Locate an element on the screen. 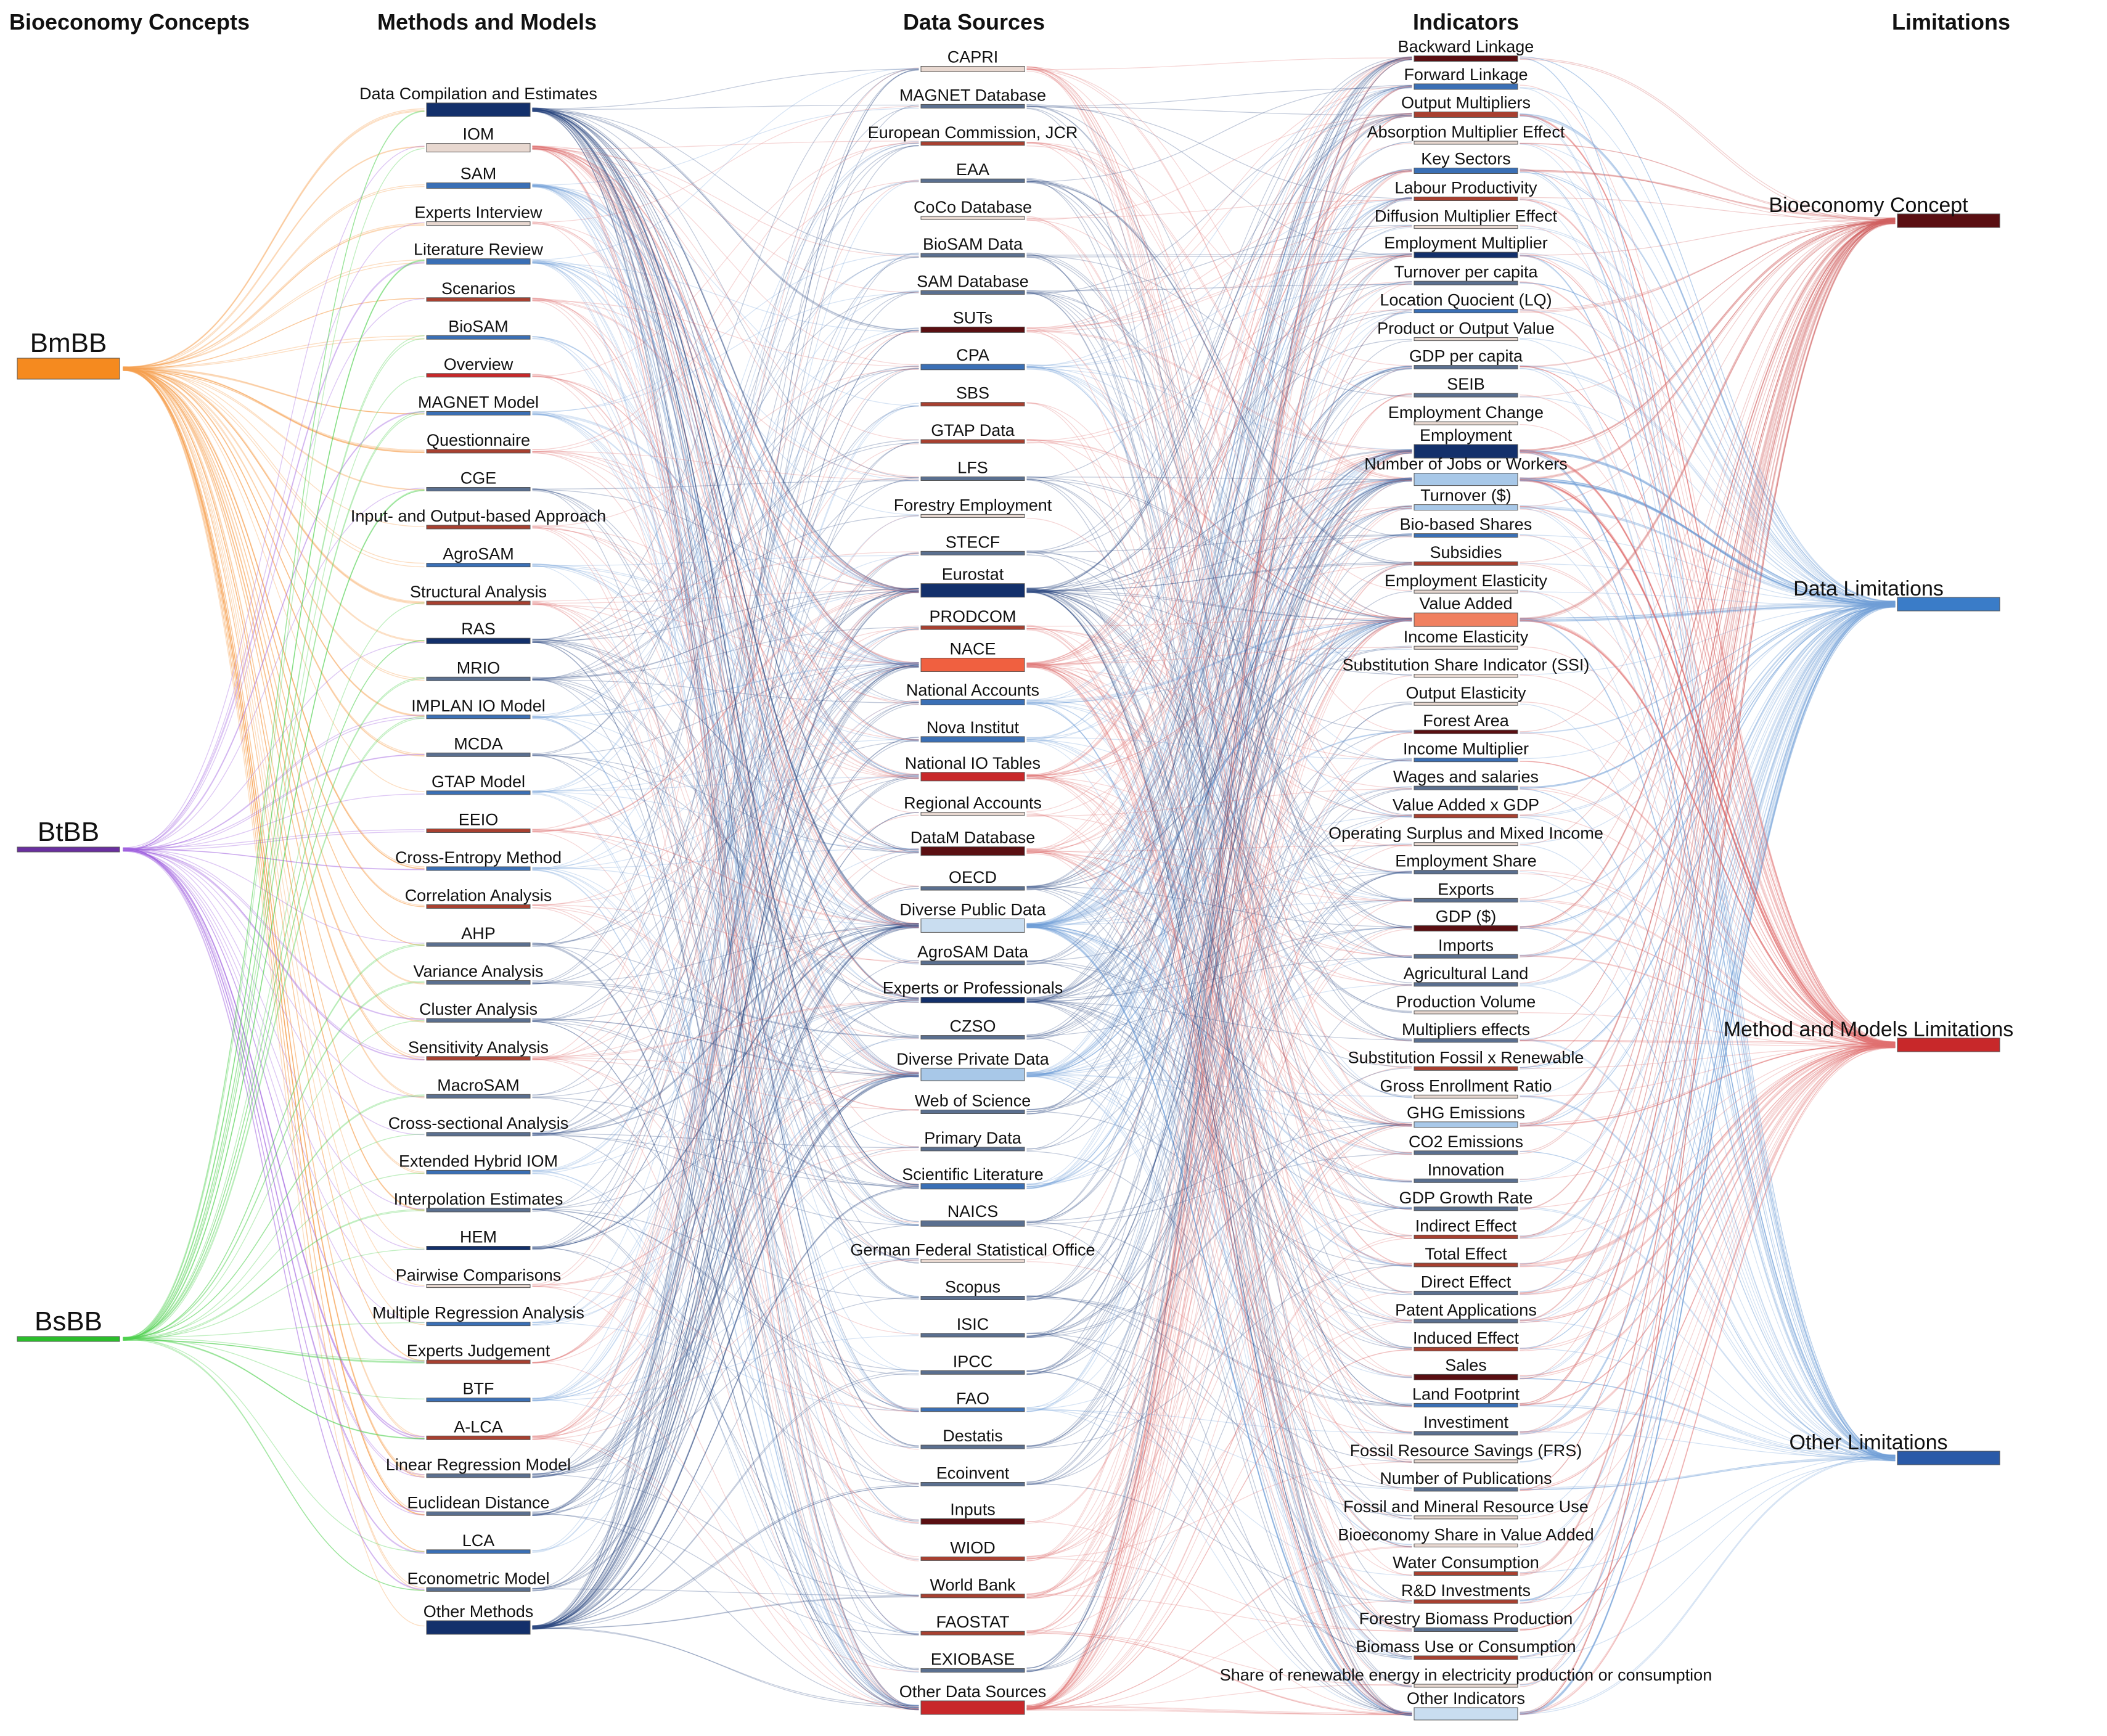 This screenshot has width=2107, height=1736. flow-hem-to-lfs is located at coordinates (725, 864).